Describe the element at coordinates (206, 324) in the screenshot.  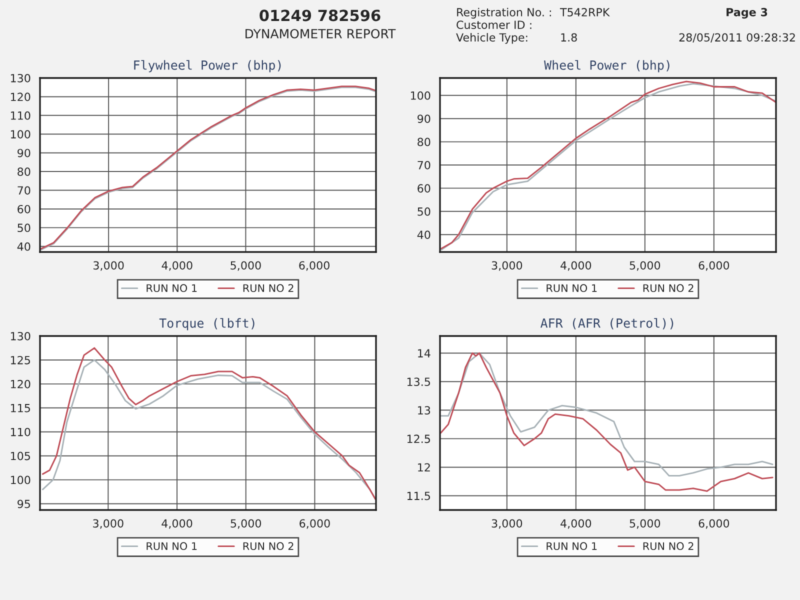
I see `chart-title: Torque (lbft)` at that location.